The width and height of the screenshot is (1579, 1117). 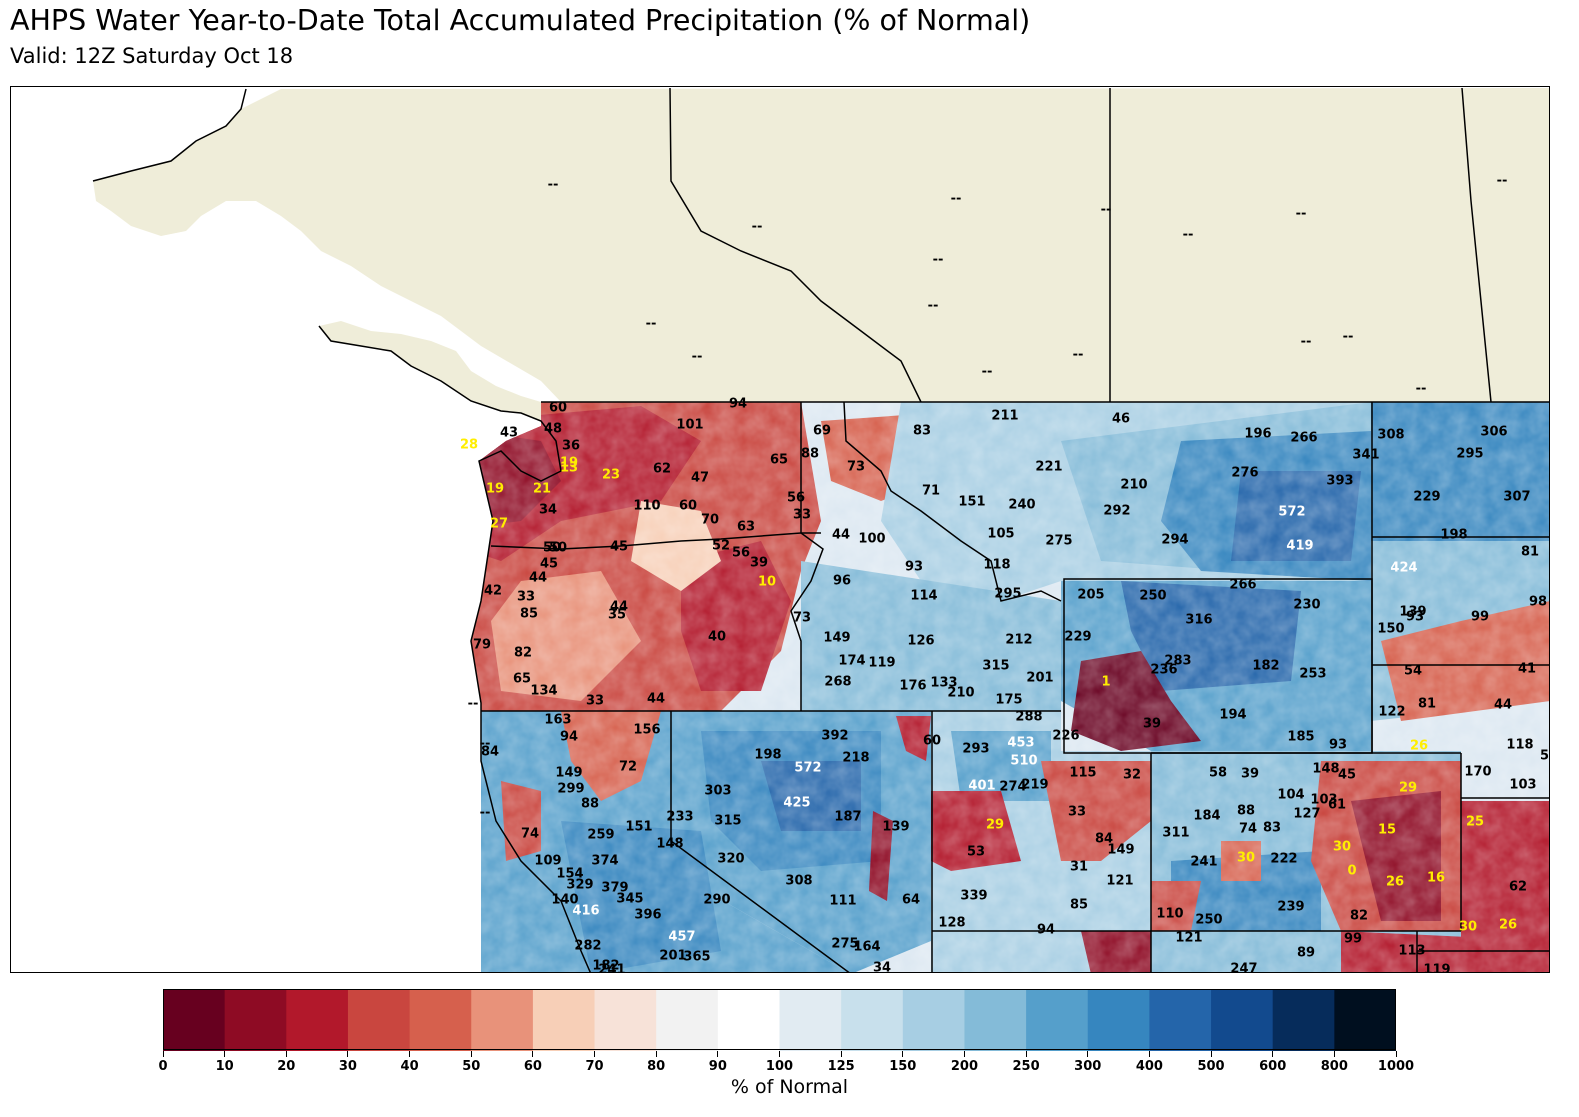 What do you see at coordinates (628, 767) in the screenshot?
I see `station-value: 72` at bounding box center [628, 767].